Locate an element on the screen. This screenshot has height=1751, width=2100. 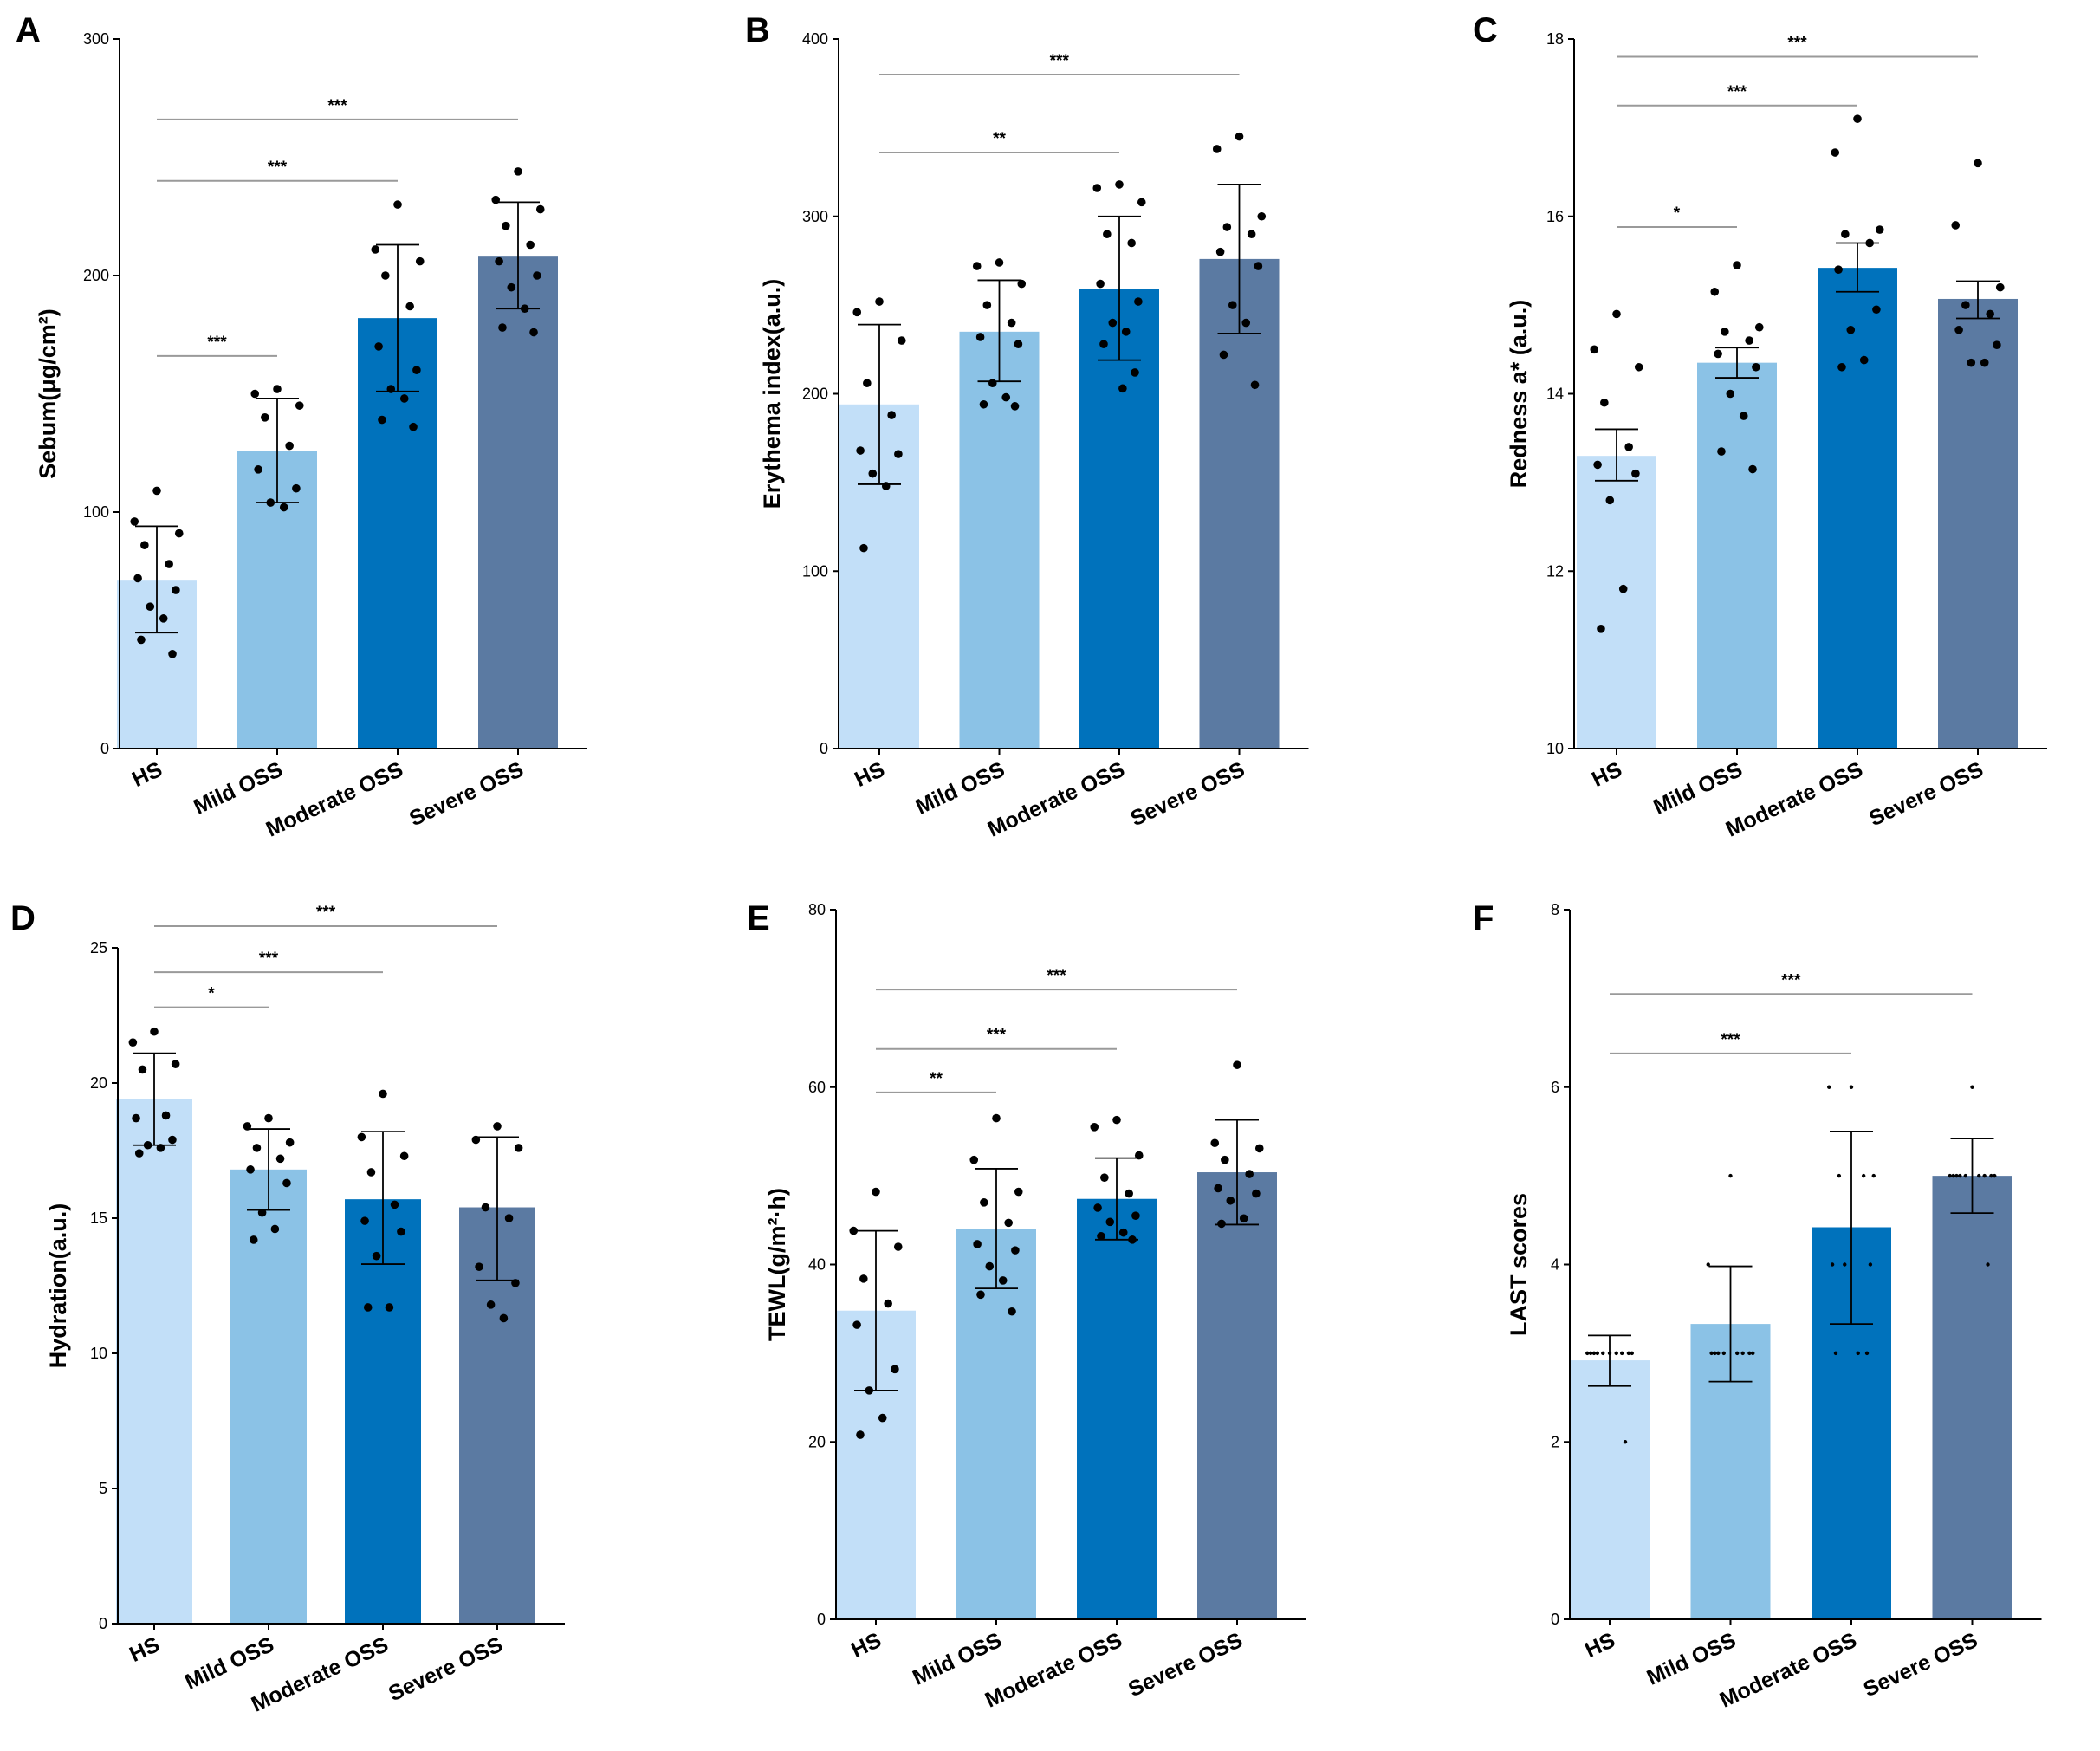
y-tick-label: 0 is located at coordinates (822, 1620).